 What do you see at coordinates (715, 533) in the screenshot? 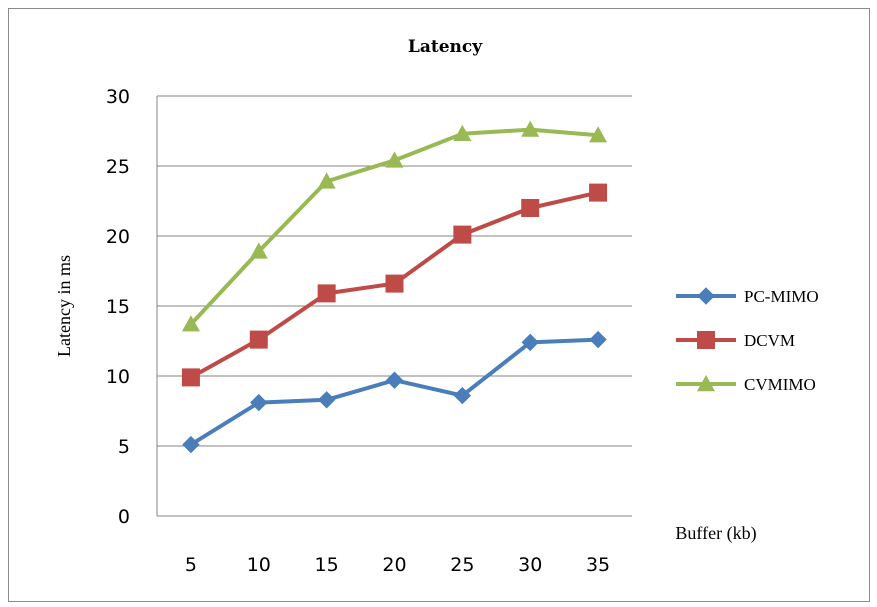
I see `x-axis-label: Buffer (kb)` at bounding box center [715, 533].